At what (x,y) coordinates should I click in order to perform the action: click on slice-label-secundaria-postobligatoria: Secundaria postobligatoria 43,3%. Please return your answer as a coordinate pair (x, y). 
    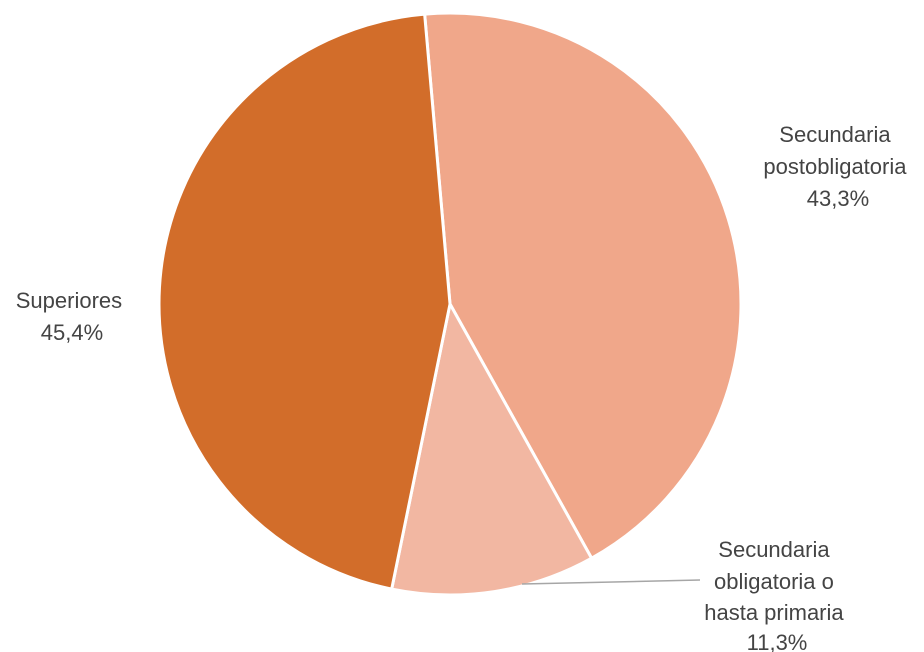
    Looking at the image, I should click on (837, 166).